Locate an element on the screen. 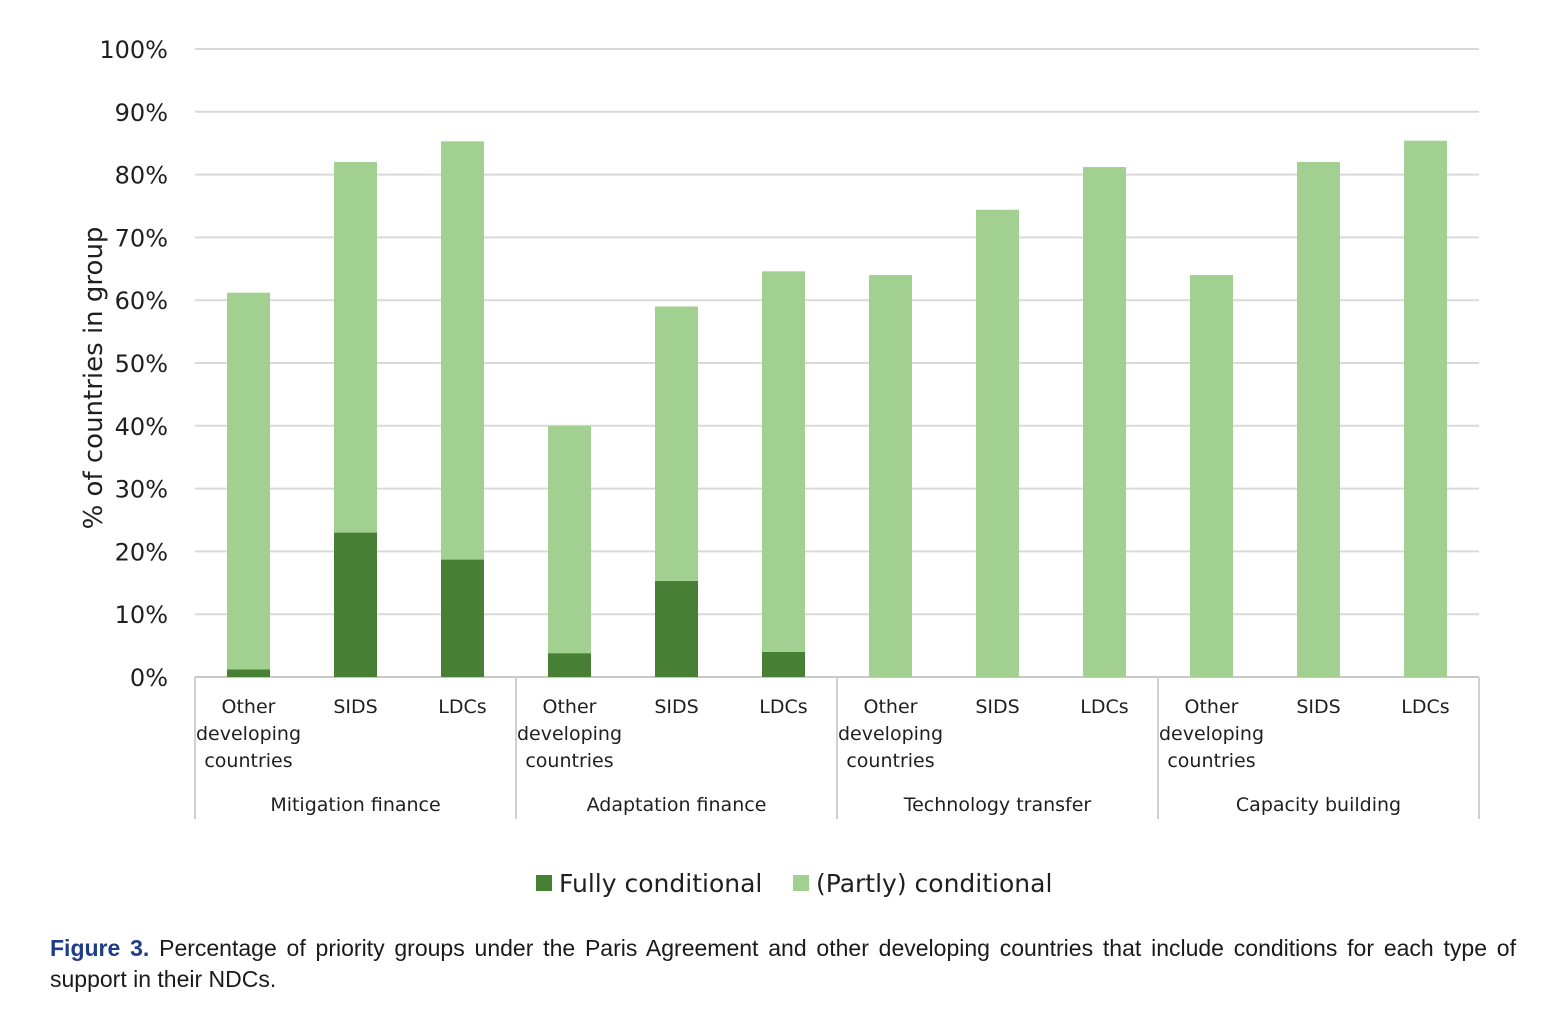 The height and width of the screenshot is (1016, 1568). group-label: Adaptation finance is located at coordinates (677, 805).